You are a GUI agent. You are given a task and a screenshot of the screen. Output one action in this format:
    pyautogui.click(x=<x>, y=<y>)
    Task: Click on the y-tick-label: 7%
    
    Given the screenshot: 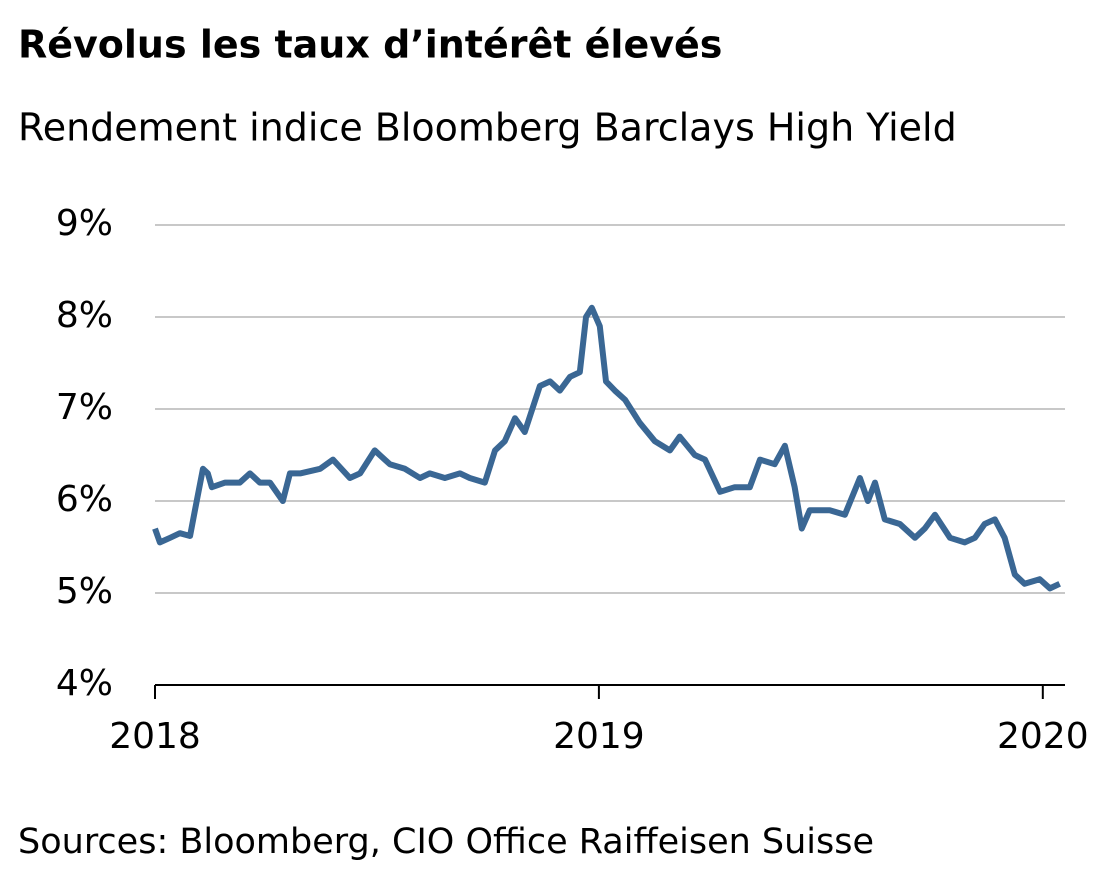 What is the action you would take?
    pyautogui.click(x=84, y=407)
    